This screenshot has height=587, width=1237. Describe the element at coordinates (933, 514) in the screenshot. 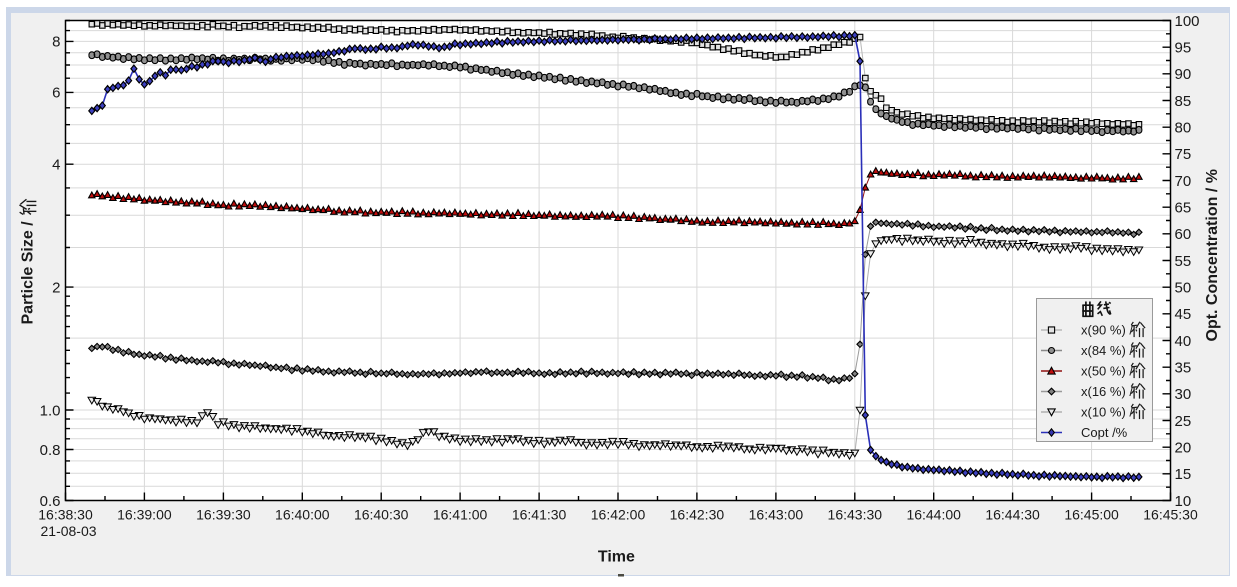

I see `svg-text: 16:44:00` at that location.